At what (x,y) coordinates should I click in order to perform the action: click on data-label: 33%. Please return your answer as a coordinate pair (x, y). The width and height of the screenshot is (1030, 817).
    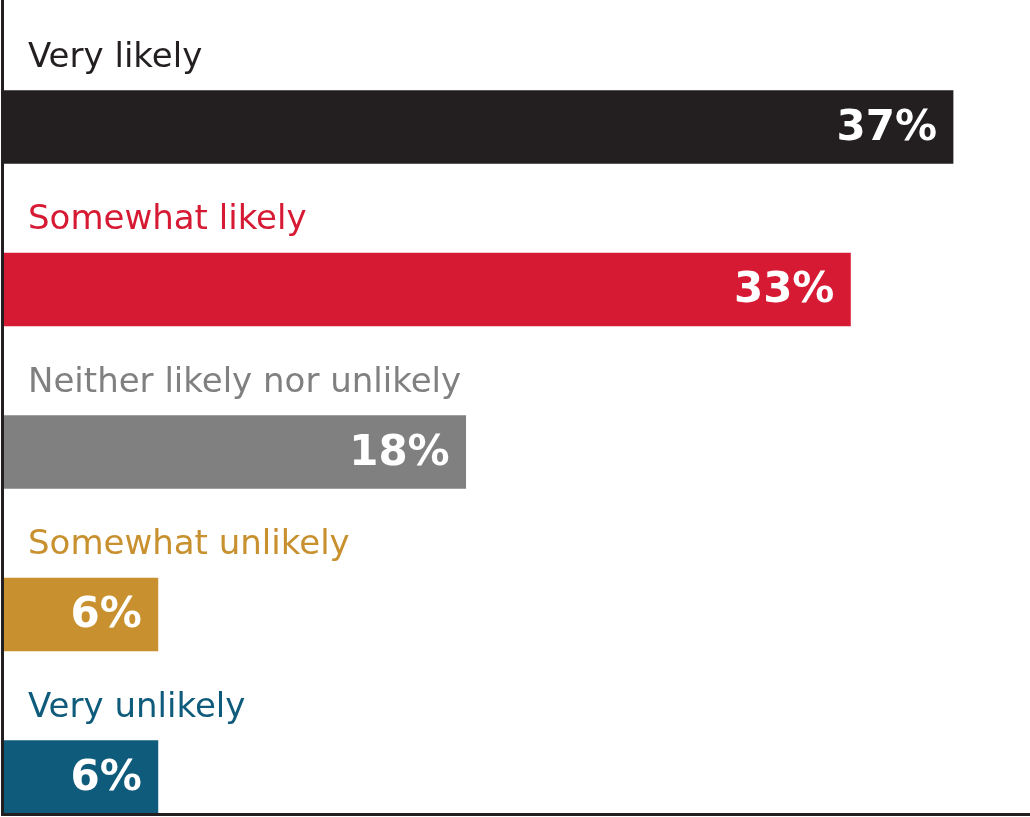
    Looking at the image, I should click on (784, 288).